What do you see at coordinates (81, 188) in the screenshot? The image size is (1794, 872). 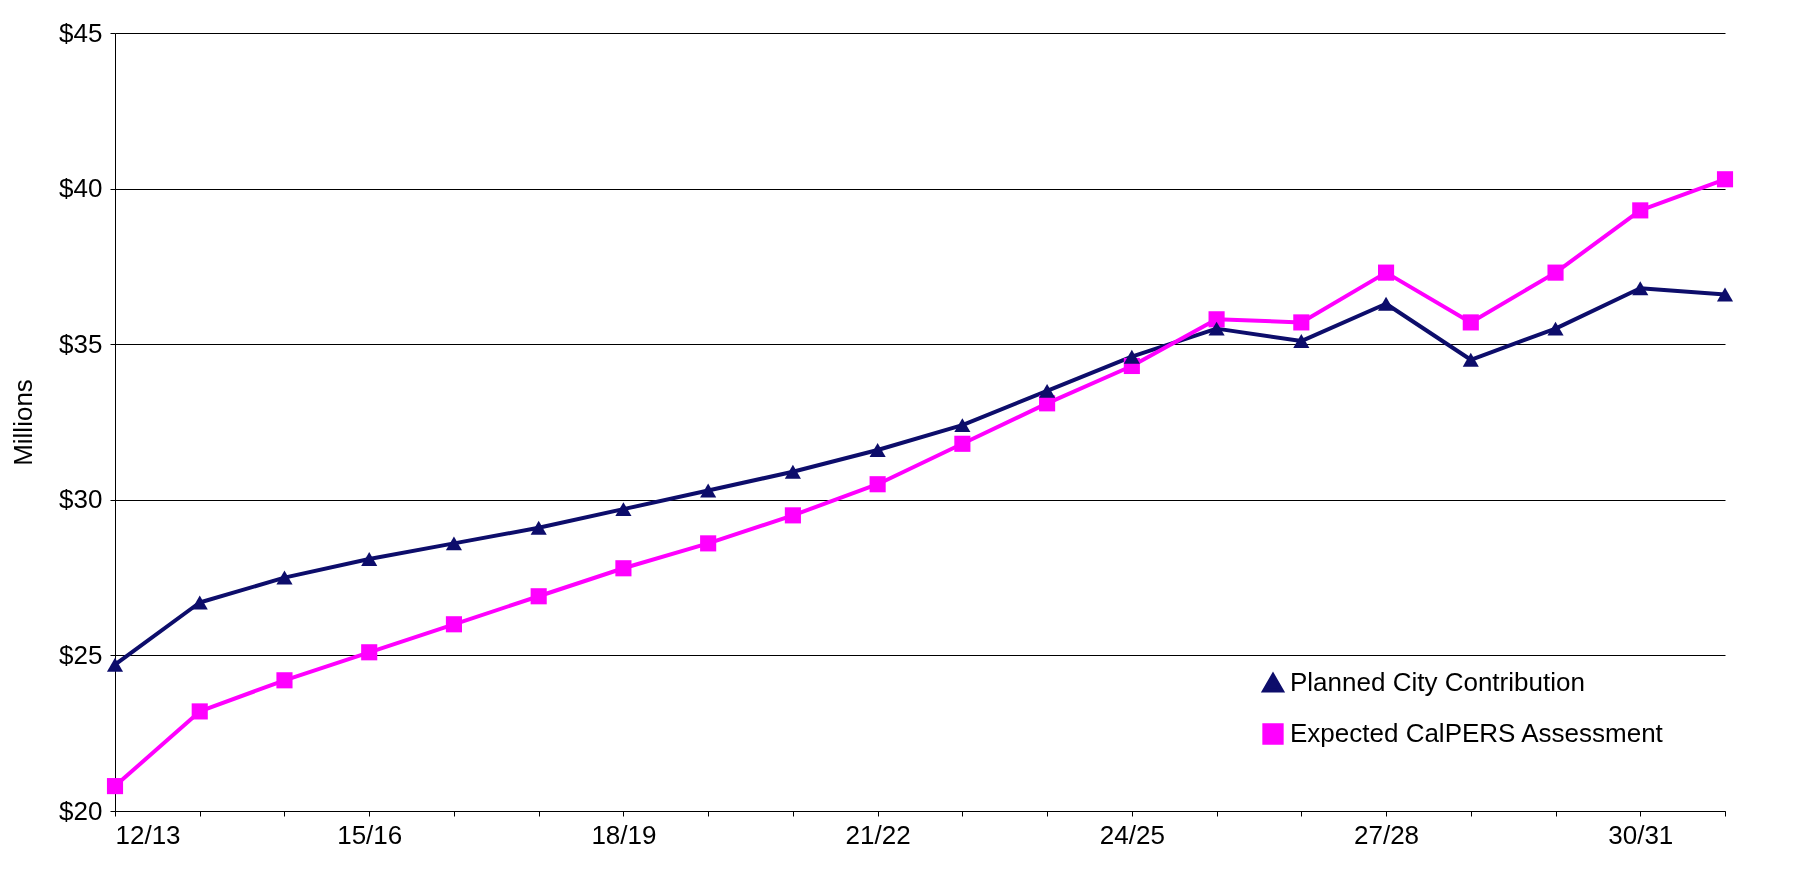 I see `y-tick-label: $40` at bounding box center [81, 188].